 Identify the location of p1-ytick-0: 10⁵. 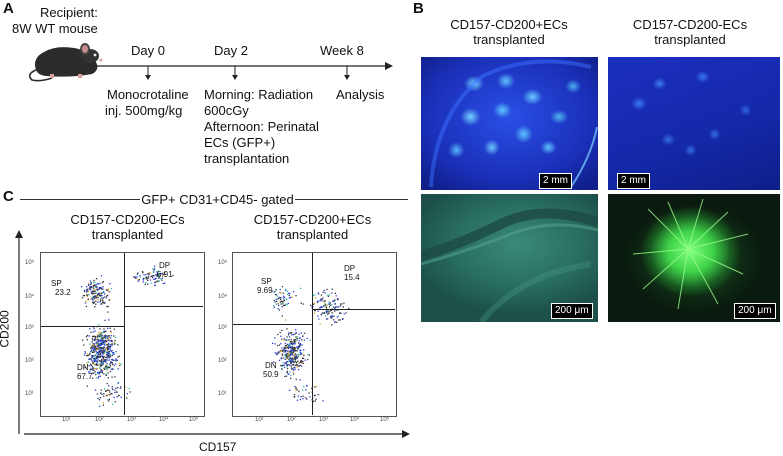
(30, 263).